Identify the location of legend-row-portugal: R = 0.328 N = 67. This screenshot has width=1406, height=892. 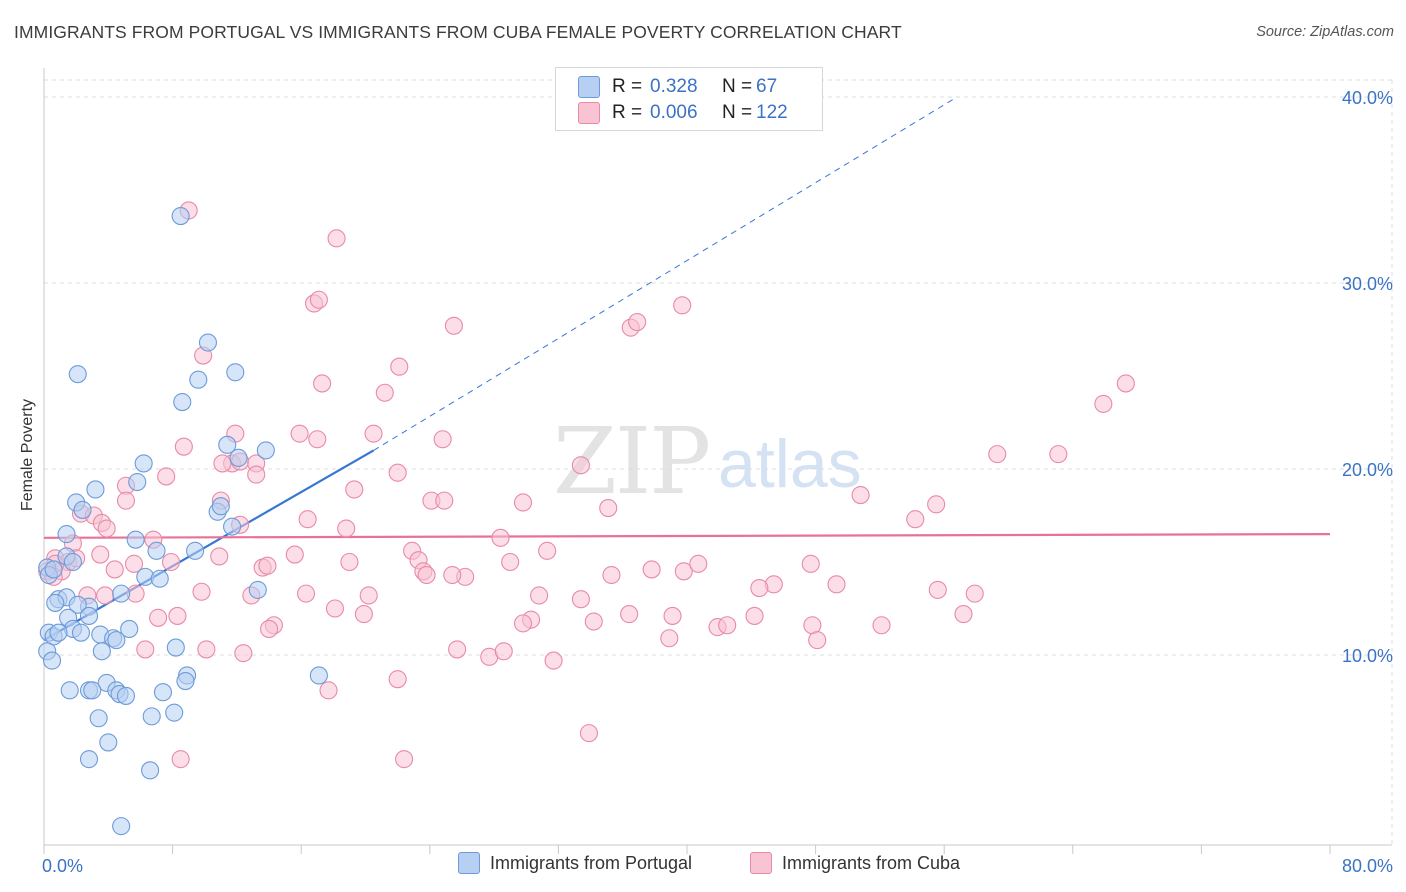
(677, 87).